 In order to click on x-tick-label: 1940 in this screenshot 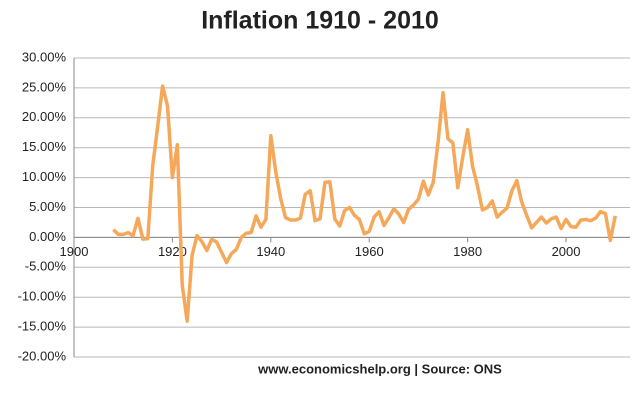, I will do `click(270, 251)`.